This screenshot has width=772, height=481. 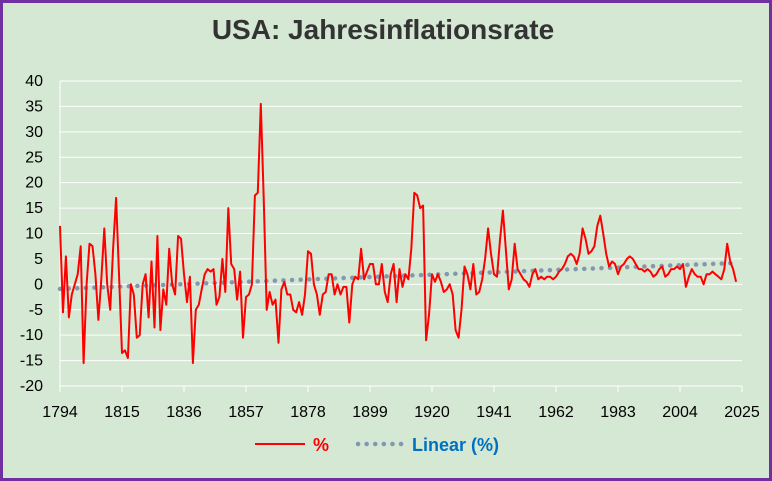 I want to click on y-tick-label: 40, so click(x=34, y=81).